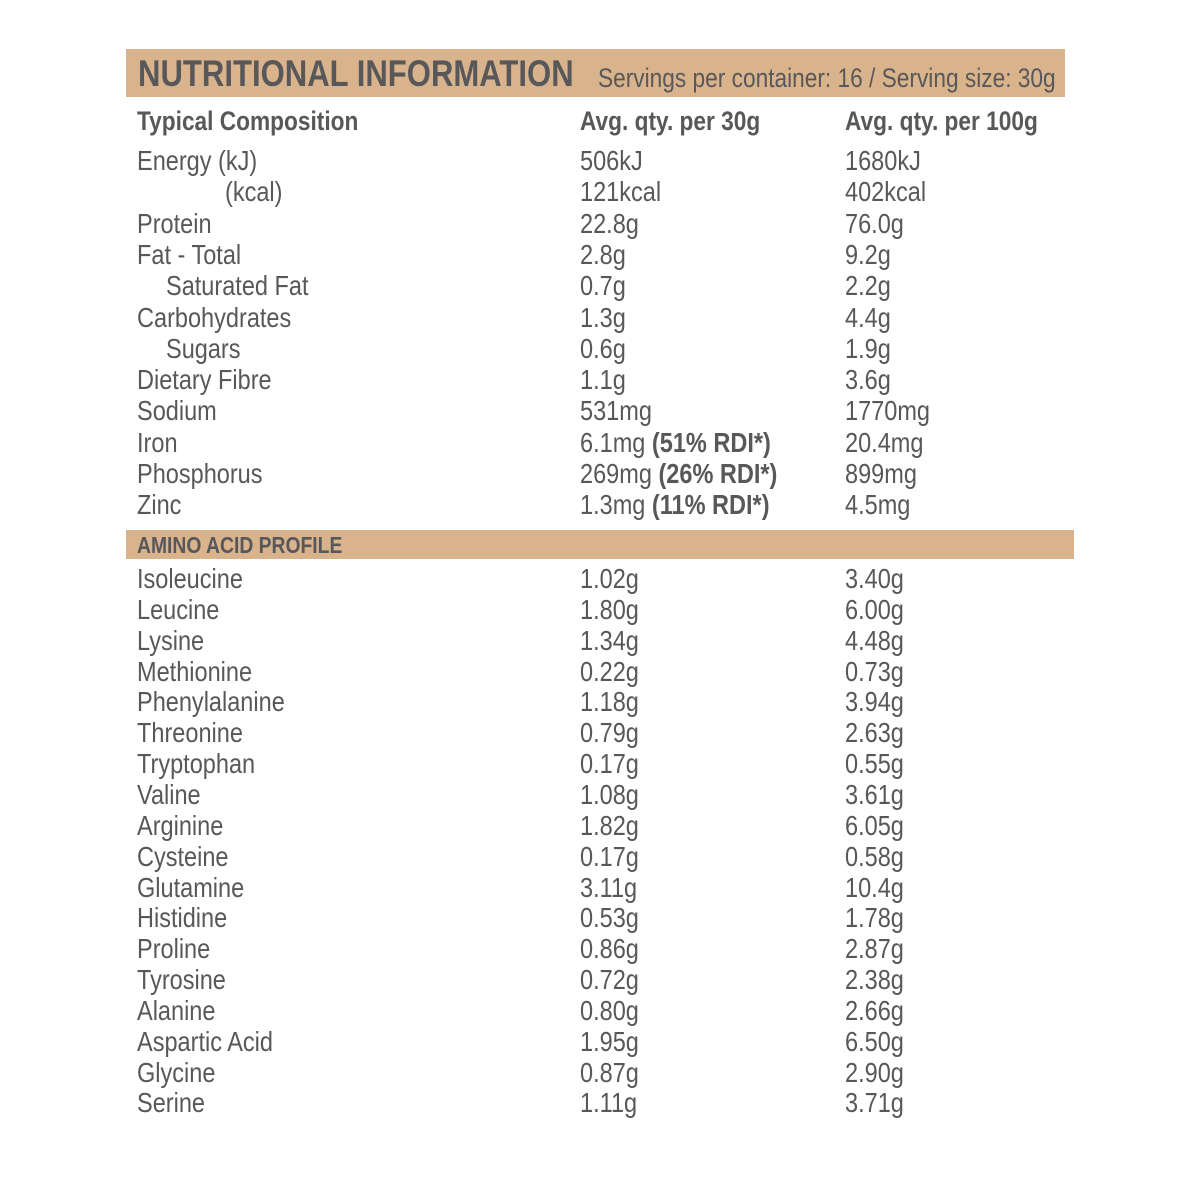 This screenshot has width=1200, height=1200. I want to click on per-serving-value: 531mg, so click(616, 411).